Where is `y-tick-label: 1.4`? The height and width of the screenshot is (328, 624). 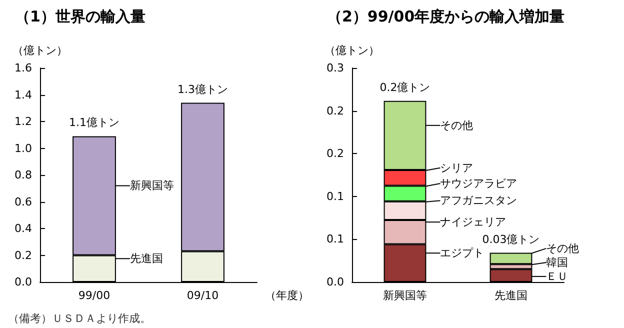
y-tick-label: 1.4 is located at coordinates (23, 95).